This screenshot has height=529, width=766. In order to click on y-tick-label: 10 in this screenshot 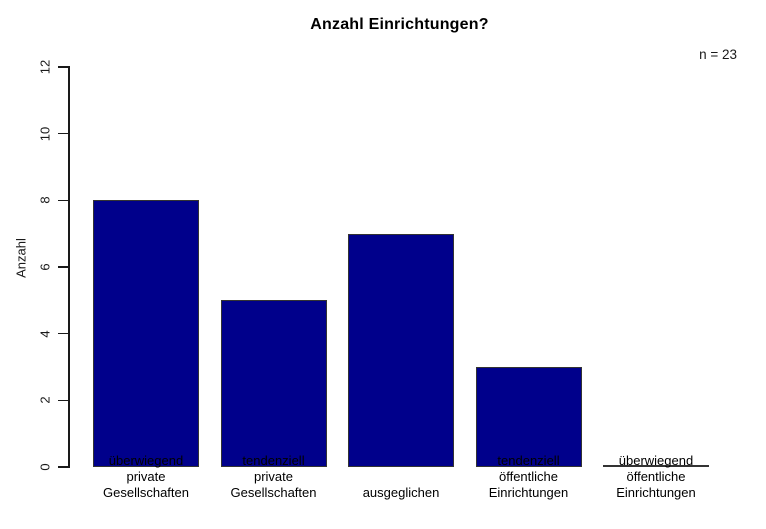, I will do `click(45, 133)`.